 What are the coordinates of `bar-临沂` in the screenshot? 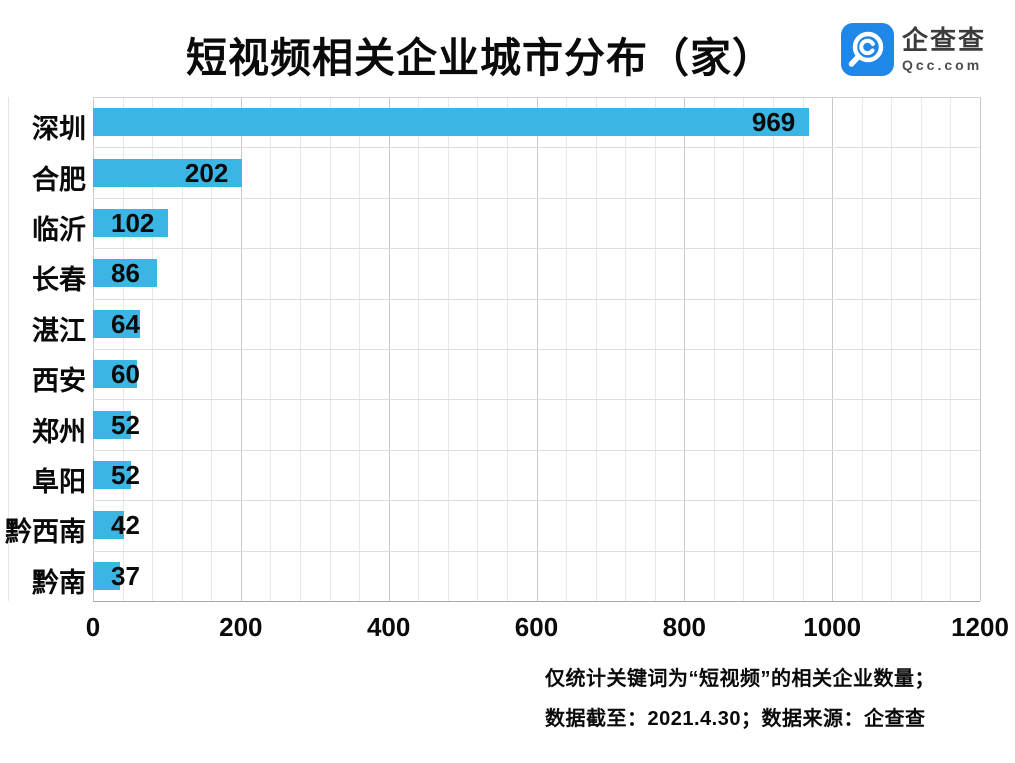 It's located at (131, 223).